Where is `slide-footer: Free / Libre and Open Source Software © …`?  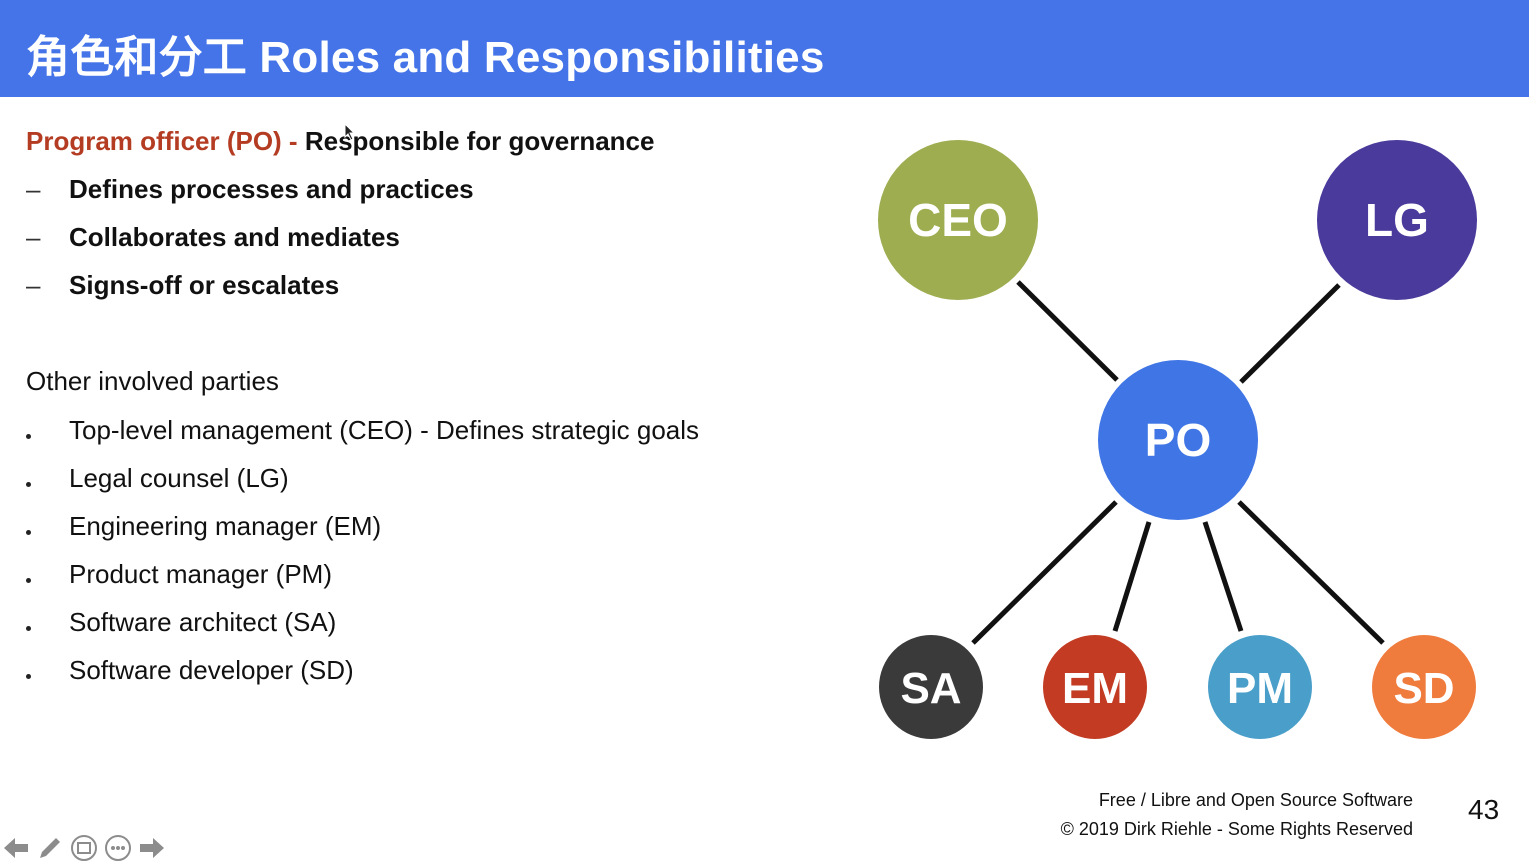 slide-footer: Free / Libre and Open Source Software © … is located at coordinates (1237, 815).